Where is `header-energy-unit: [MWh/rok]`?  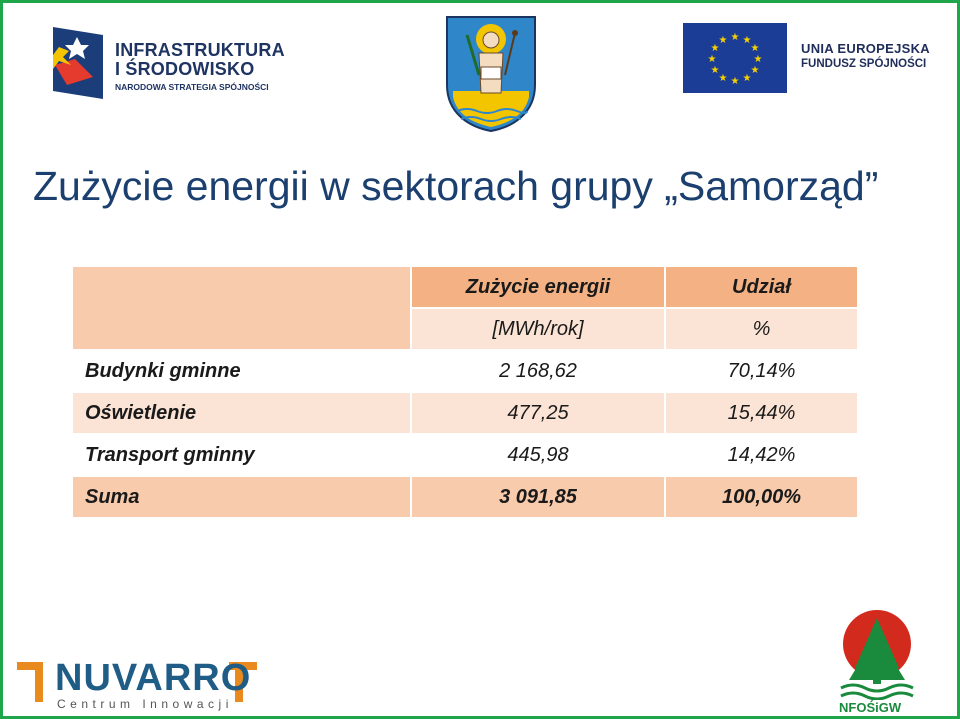 header-energy-unit: [MWh/rok] is located at coordinates (538, 329).